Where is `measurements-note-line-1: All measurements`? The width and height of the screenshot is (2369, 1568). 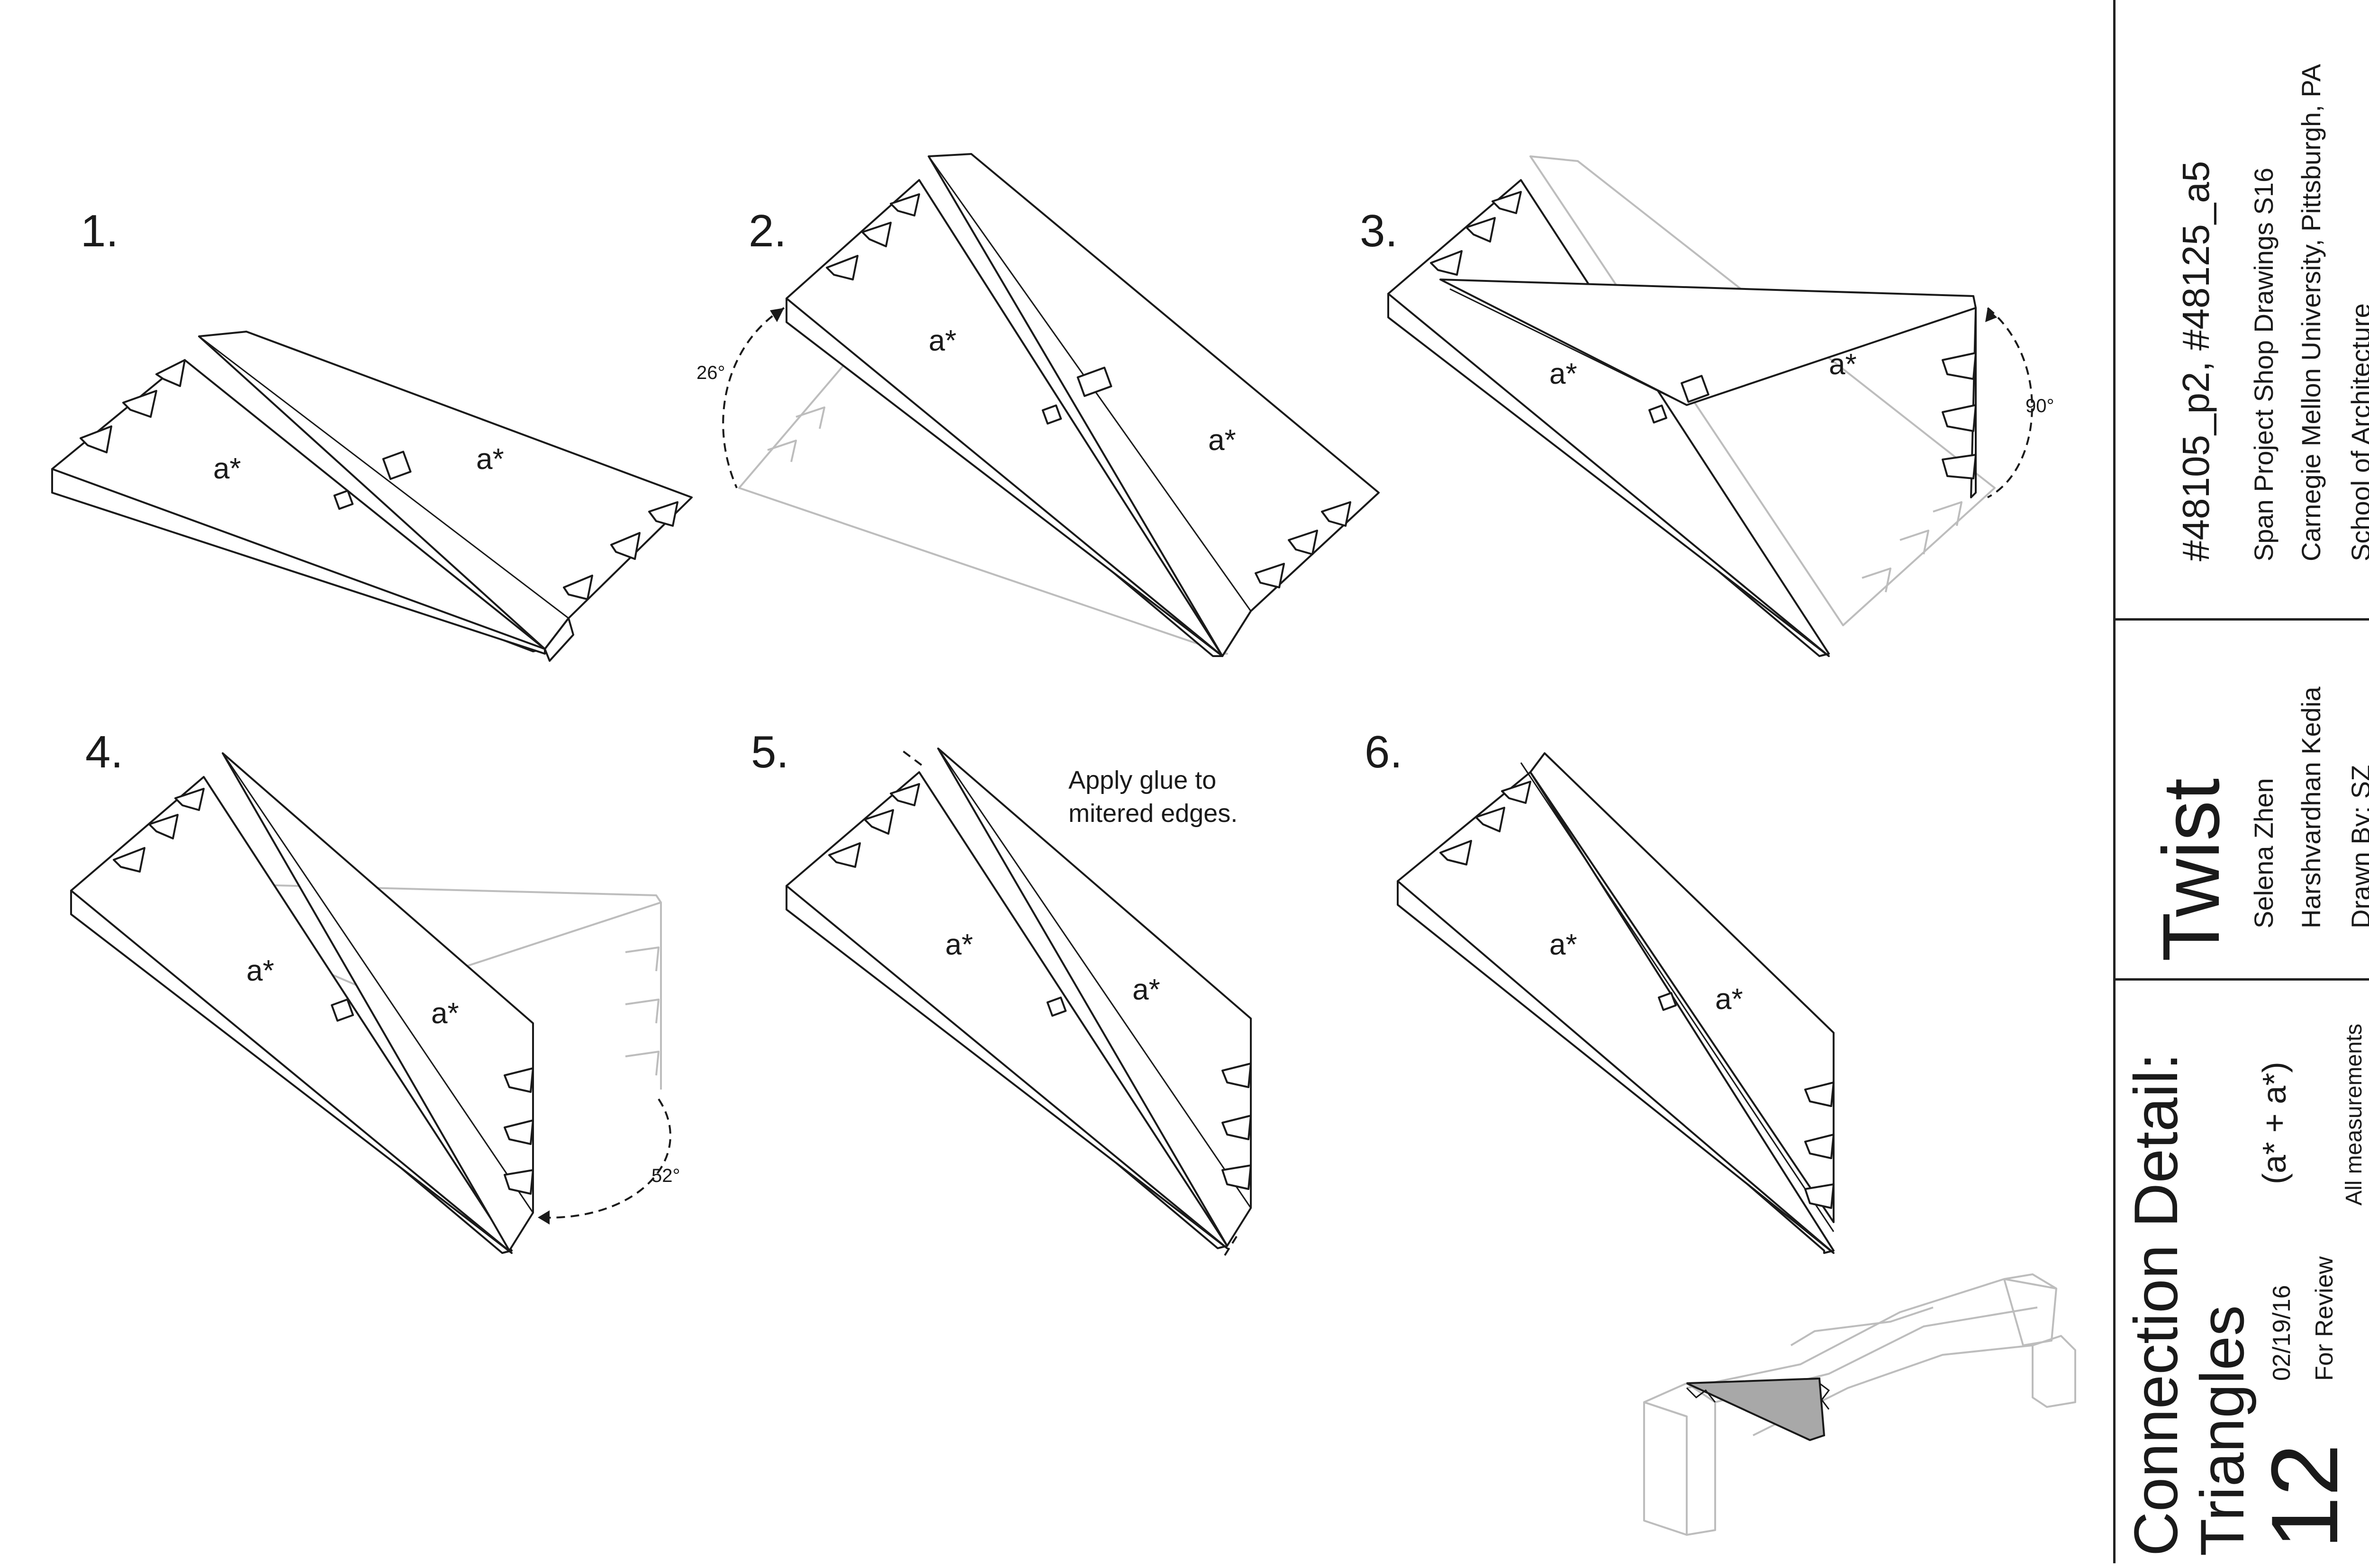
measurements-note-line-1: All measurements is located at coordinates (2355, 1114).